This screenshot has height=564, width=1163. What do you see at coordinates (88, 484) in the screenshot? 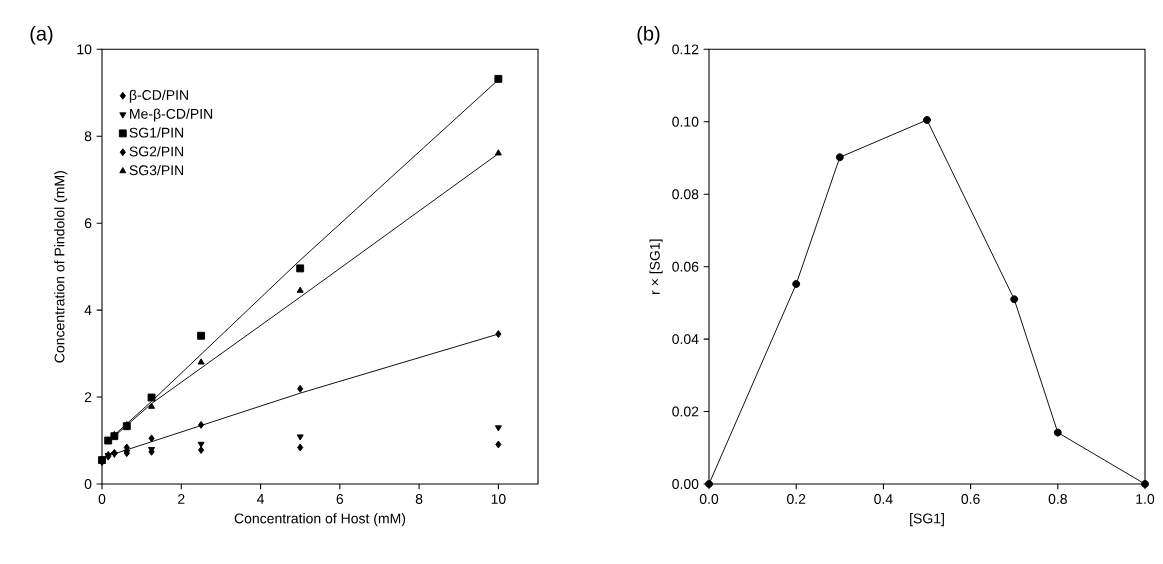
I see `y-tick-label: 0` at bounding box center [88, 484].